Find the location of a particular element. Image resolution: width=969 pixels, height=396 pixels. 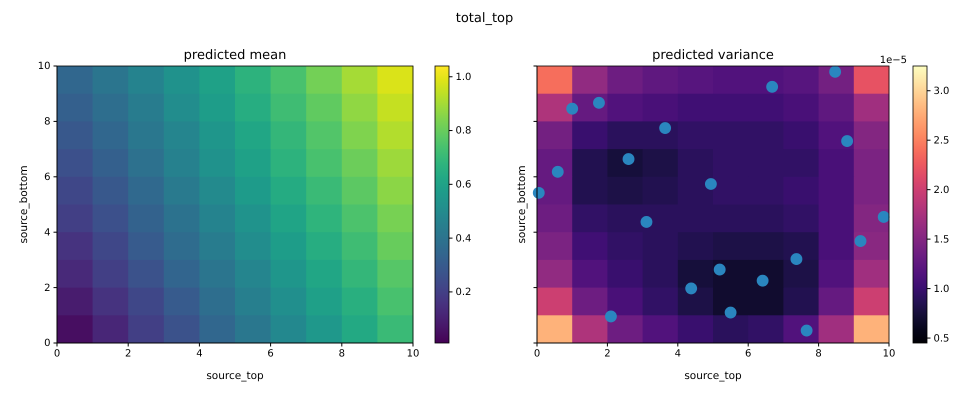

color-bar-label: 1.5 is located at coordinates (942, 240).